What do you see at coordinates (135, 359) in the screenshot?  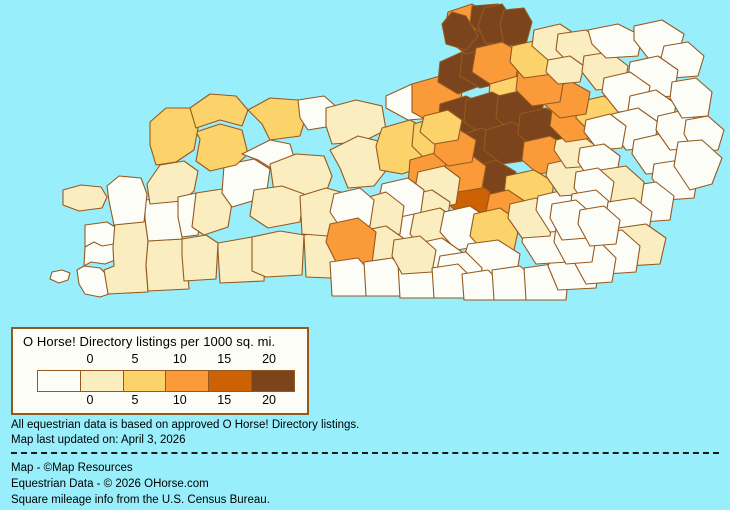 I see `legend-tick-top-1: 5` at bounding box center [135, 359].